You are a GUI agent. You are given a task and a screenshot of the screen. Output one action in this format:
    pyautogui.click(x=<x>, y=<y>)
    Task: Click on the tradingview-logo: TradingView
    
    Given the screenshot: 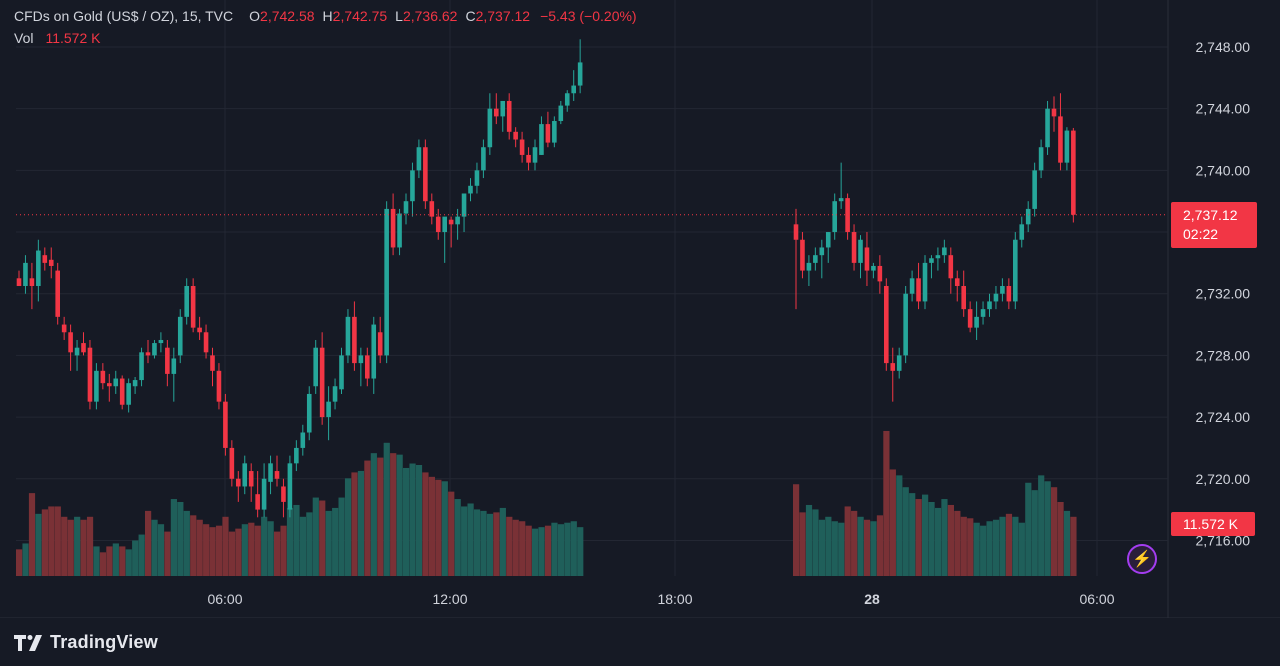 What is the action you would take?
    pyautogui.click(x=86, y=642)
    